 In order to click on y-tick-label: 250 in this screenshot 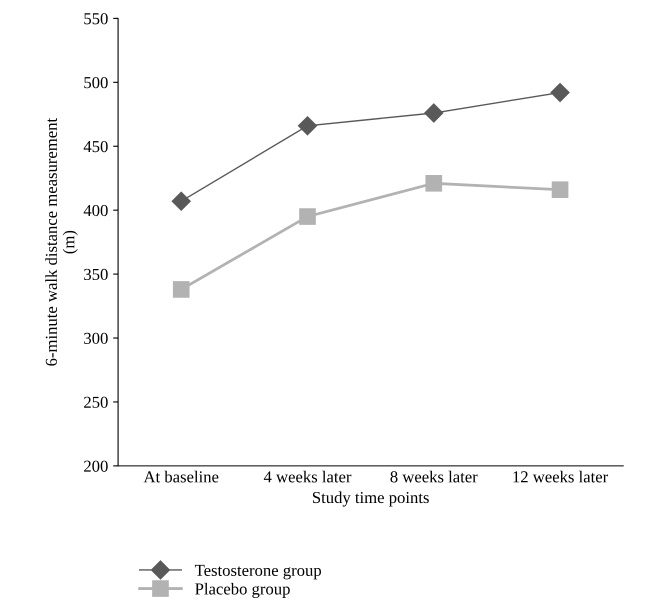, I will do `click(96, 402)`.